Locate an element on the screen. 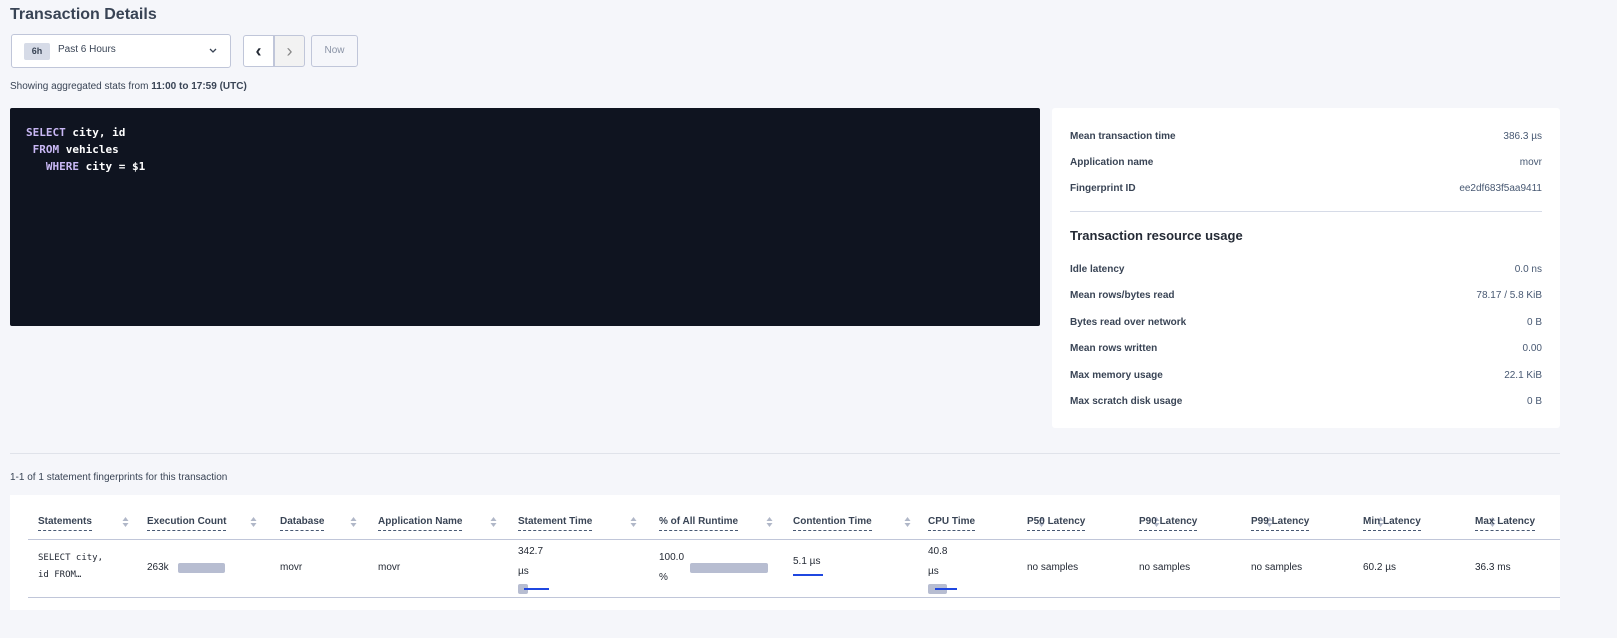 This screenshot has height=638, width=1617. column-header: Statements is located at coordinates (65, 523).